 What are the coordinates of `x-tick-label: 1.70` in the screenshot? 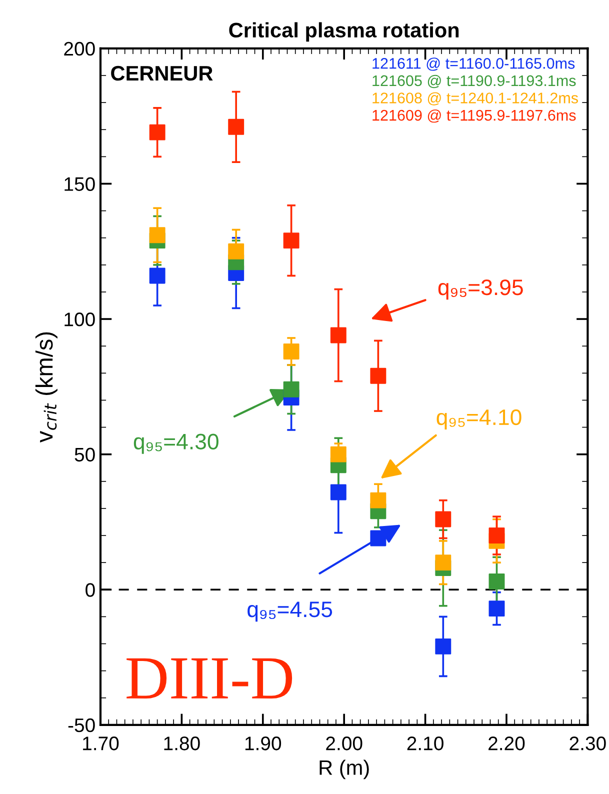 It's located at (101, 743).